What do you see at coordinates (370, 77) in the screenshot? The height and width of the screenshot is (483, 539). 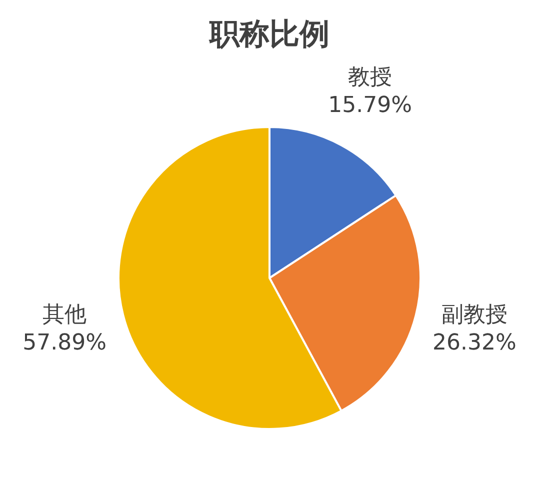 I see `slice-label: 教授` at bounding box center [370, 77].